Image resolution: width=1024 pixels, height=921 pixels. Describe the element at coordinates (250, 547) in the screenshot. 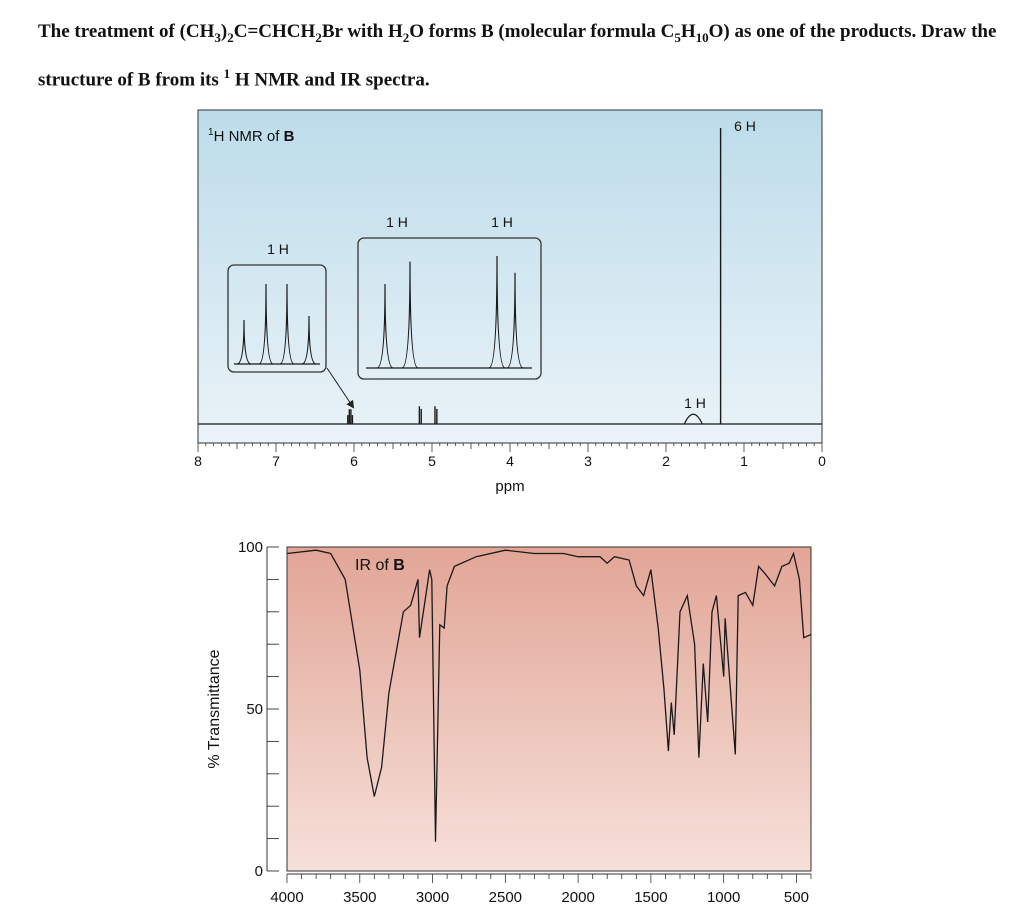

I see `ir-y-tick-label: 100` at that location.